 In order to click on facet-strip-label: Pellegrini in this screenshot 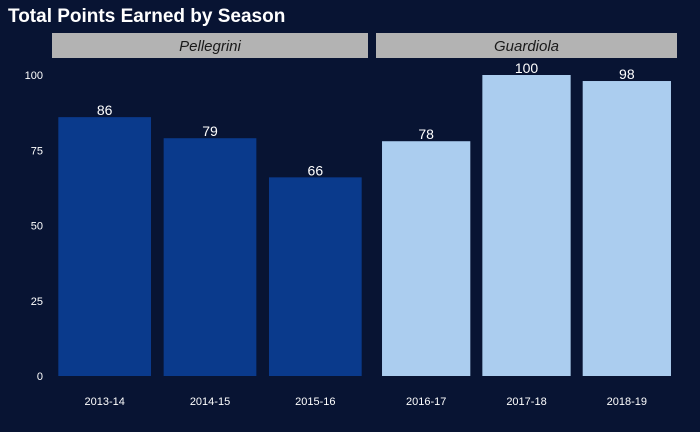, I will do `click(210, 46)`.